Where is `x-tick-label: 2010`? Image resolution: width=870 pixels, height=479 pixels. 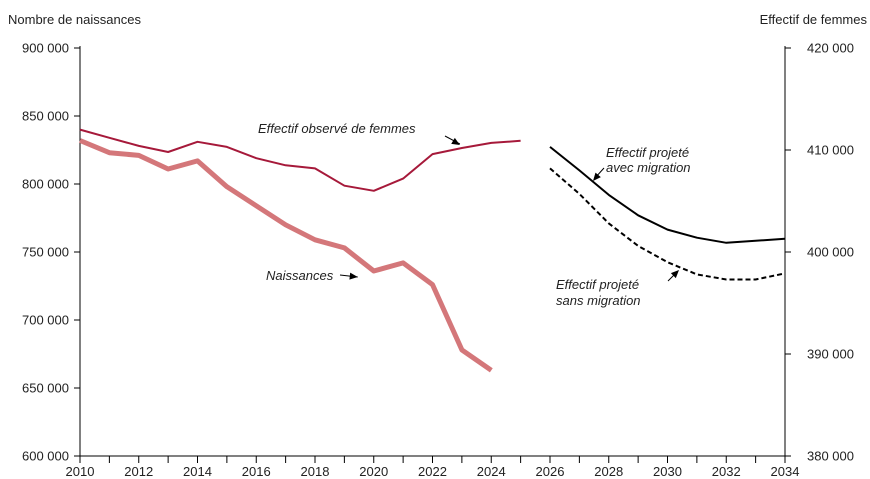
x-tick-label: 2010 is located at coordinates (80, 471).